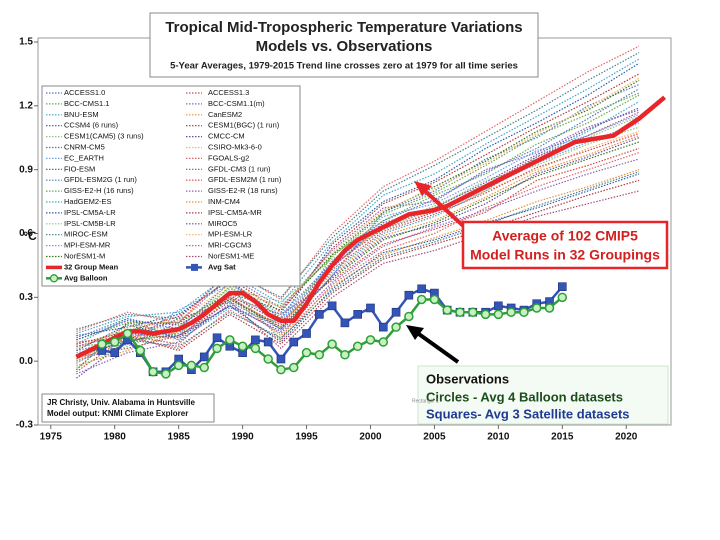  I want to click on legend-label: EC_EARTH, so click(84, 157).